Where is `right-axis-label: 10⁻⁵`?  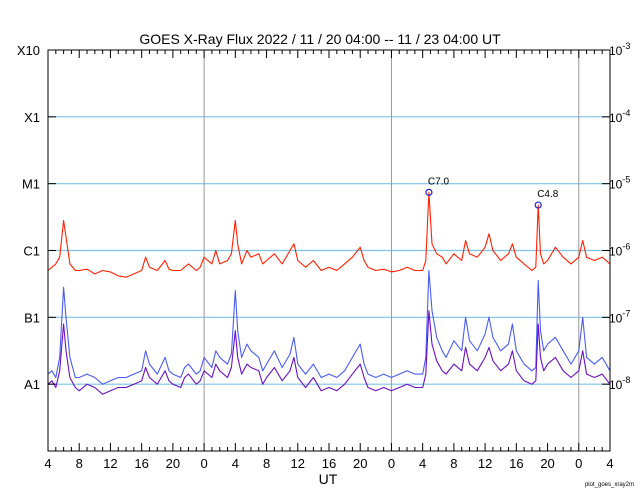 right-axis-label: 10⁻⁵ is located at coordinates (619, 183).